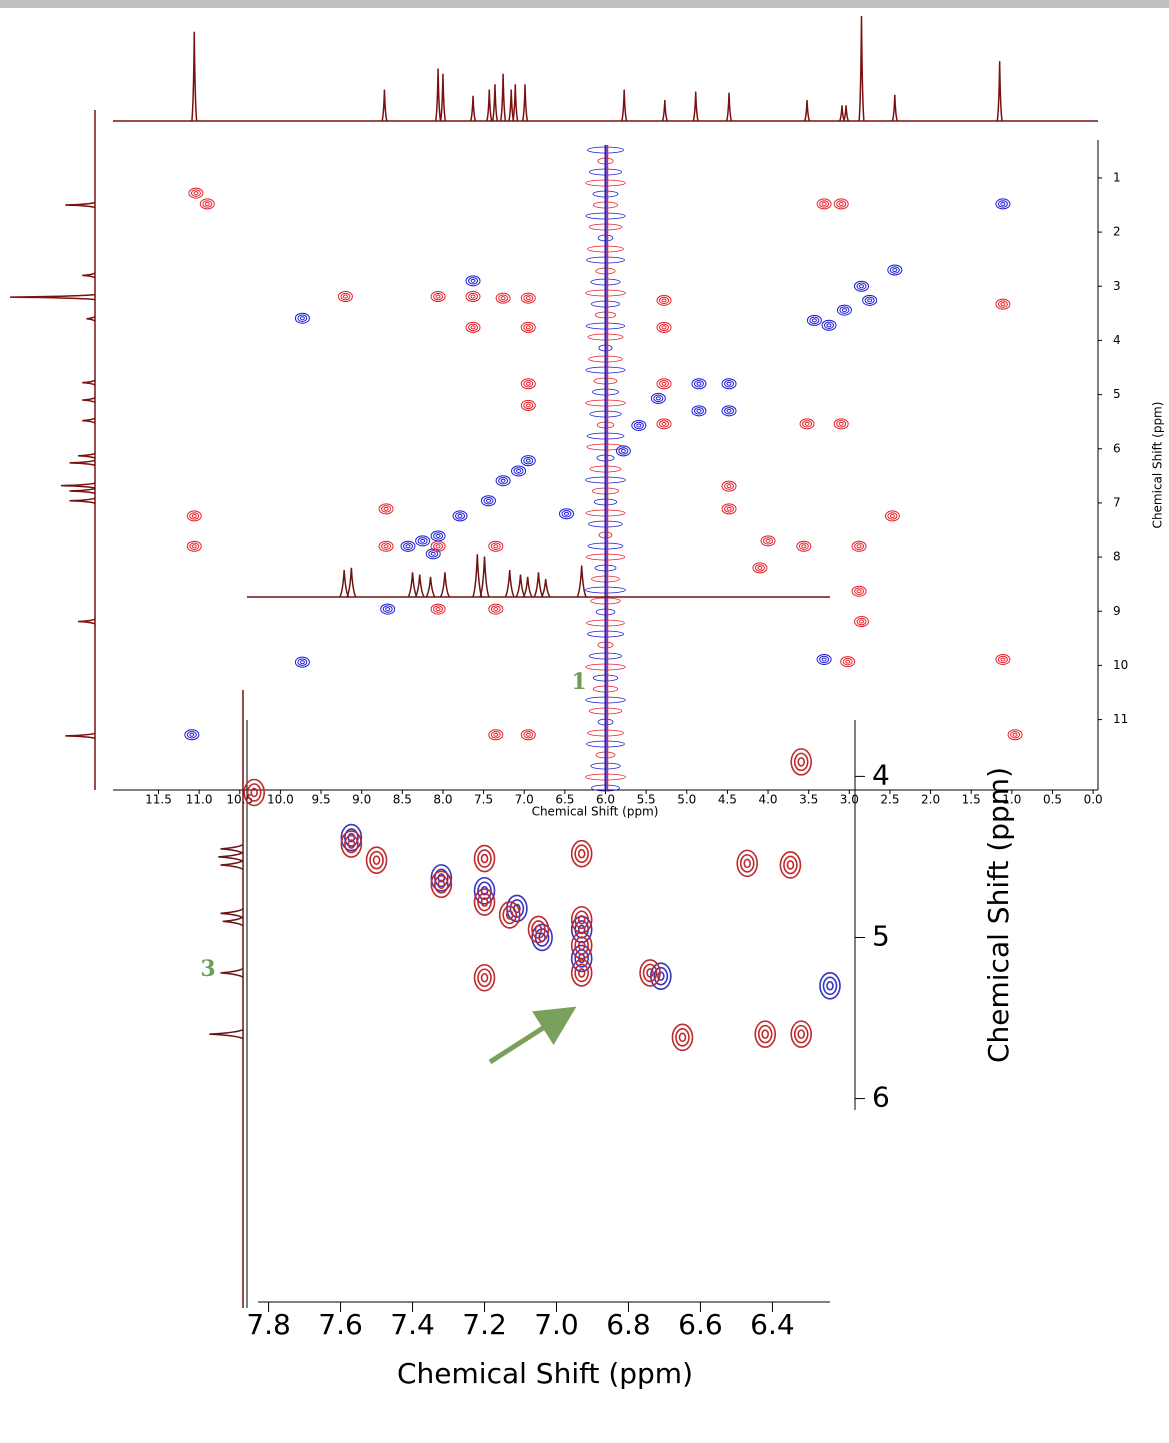 The image size is (1169, 1443). I want to click on x-tick-label: 5.0, so click(686, 800).